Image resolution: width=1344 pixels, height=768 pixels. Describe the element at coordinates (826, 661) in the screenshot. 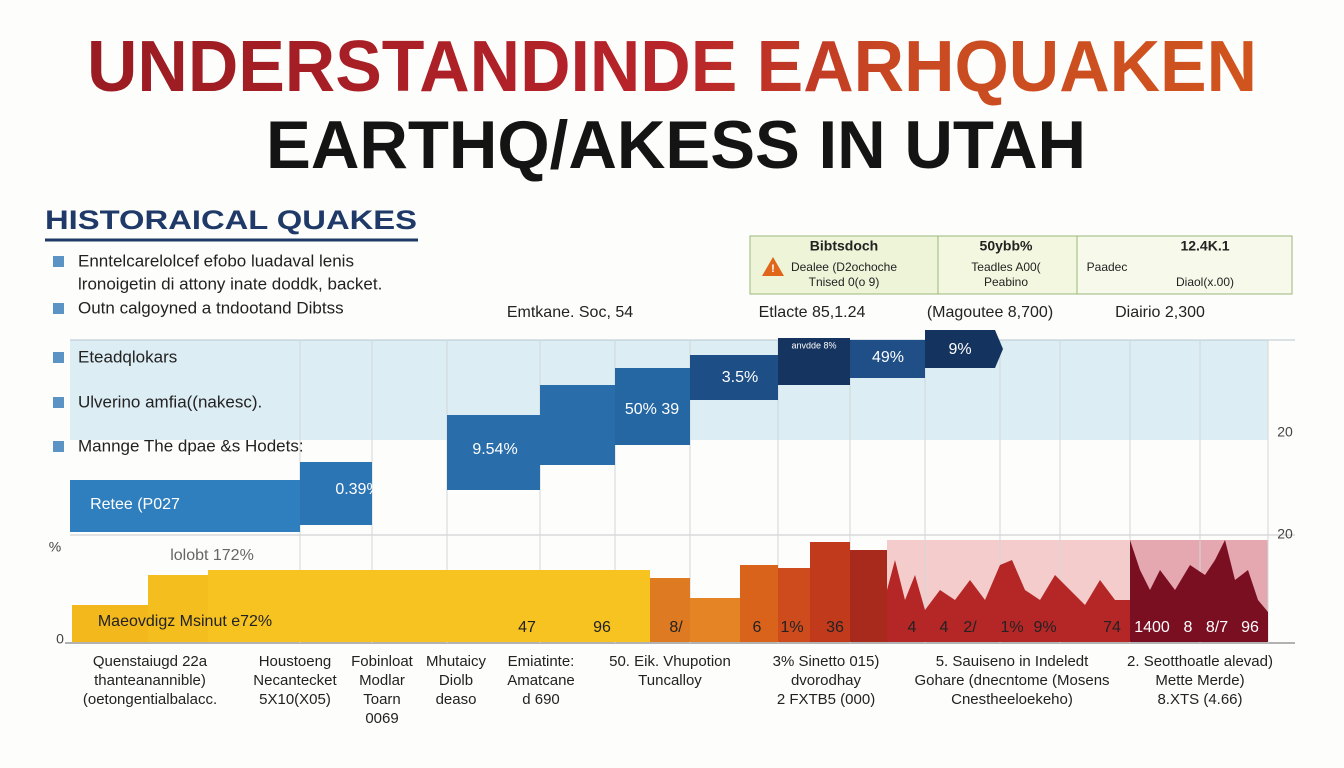

I see `column-text: 3% Sinetto 015)` at that location.